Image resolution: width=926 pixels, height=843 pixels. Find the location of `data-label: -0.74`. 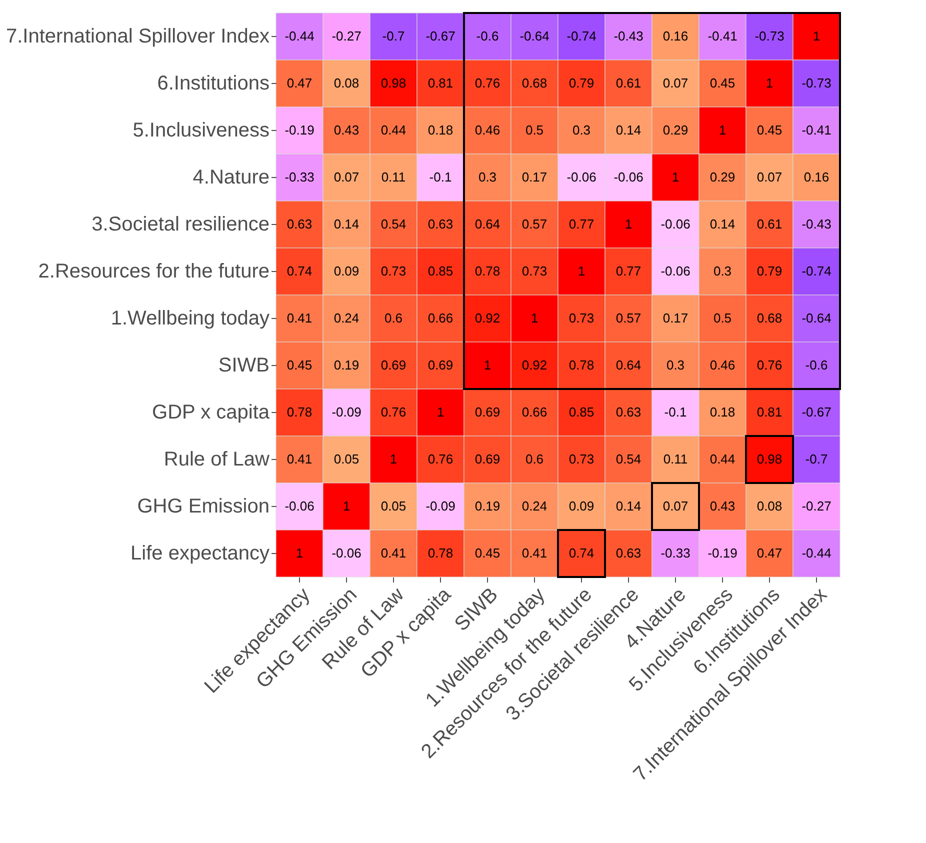

data-label: -0.74 is located at coordinates (581, 36).